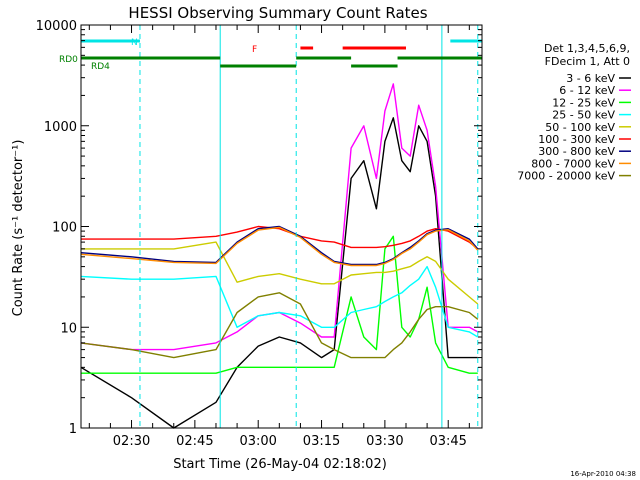  I want to click on legend-label-3: 25 - 50 keV, so click(583, 115).